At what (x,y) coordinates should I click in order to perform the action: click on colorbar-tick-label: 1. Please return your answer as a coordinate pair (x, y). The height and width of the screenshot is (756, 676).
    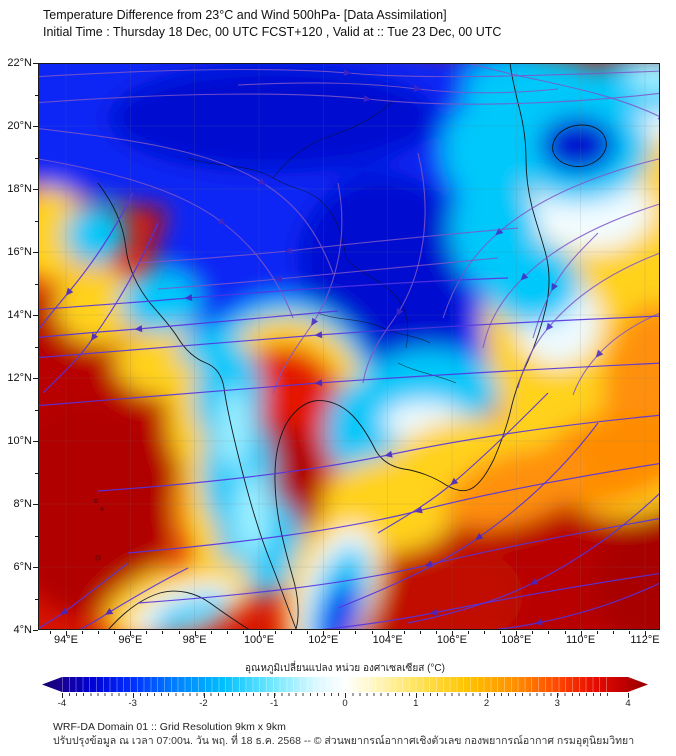
    Looking at the image, I should click on (416, 703).